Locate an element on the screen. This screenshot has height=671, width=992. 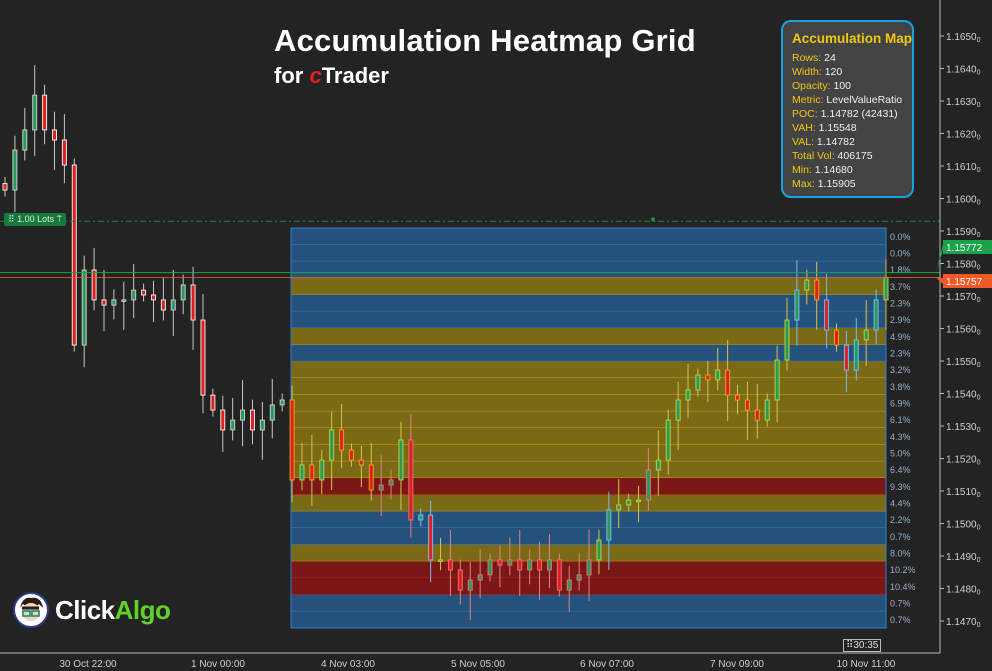
heatmap-level-red is located at coordinates (588, 486).